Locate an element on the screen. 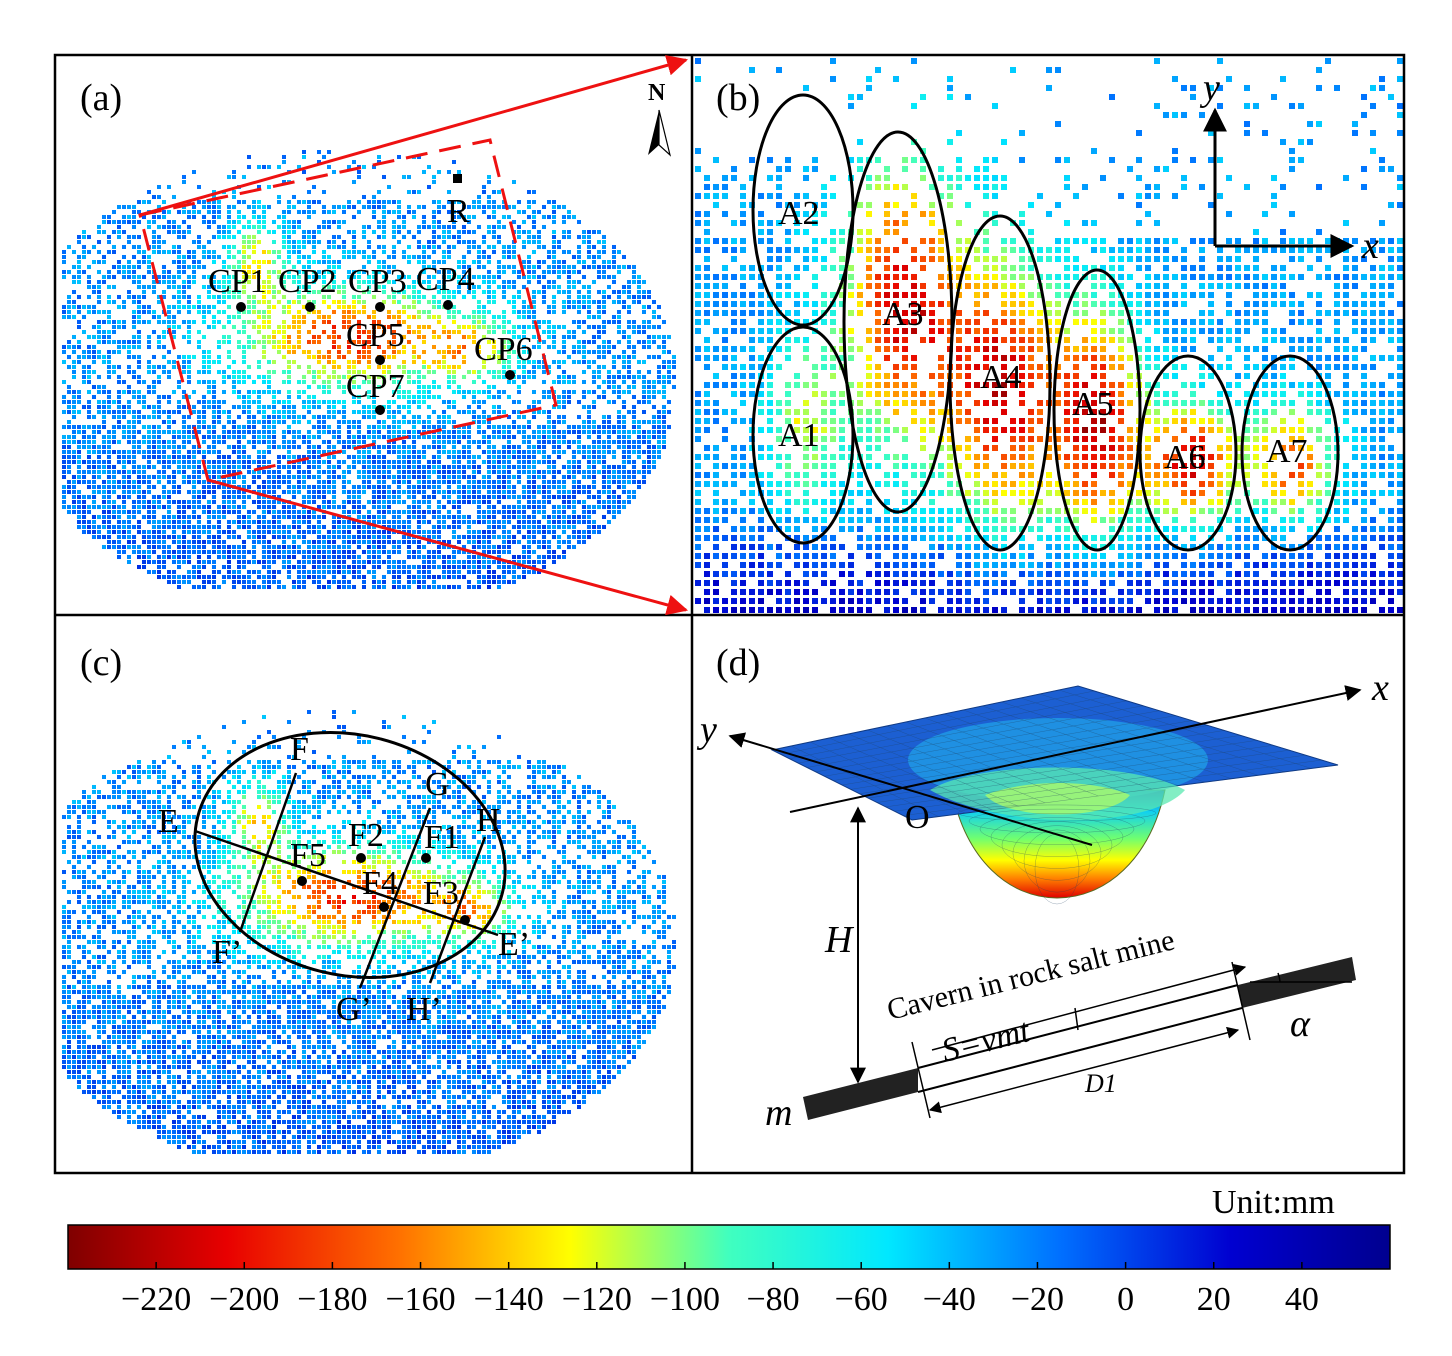 The width and height of the screenshot is (1452, 1356). f4-marker is located at coordinates (384, 907).